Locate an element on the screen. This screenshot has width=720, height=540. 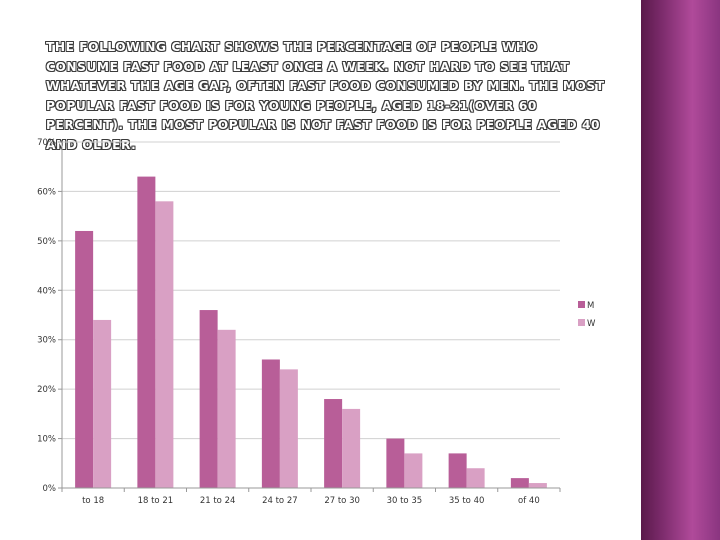
legend: MW is located at coordinates (587, 315).